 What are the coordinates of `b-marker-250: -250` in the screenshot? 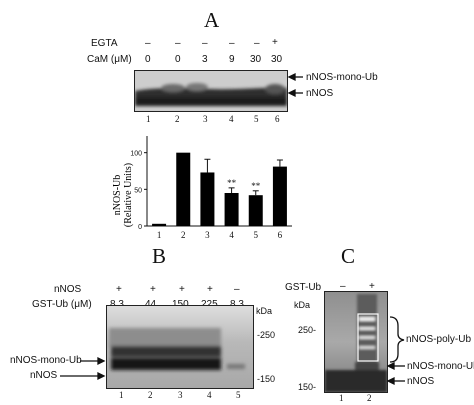 It's located at (266, 335).